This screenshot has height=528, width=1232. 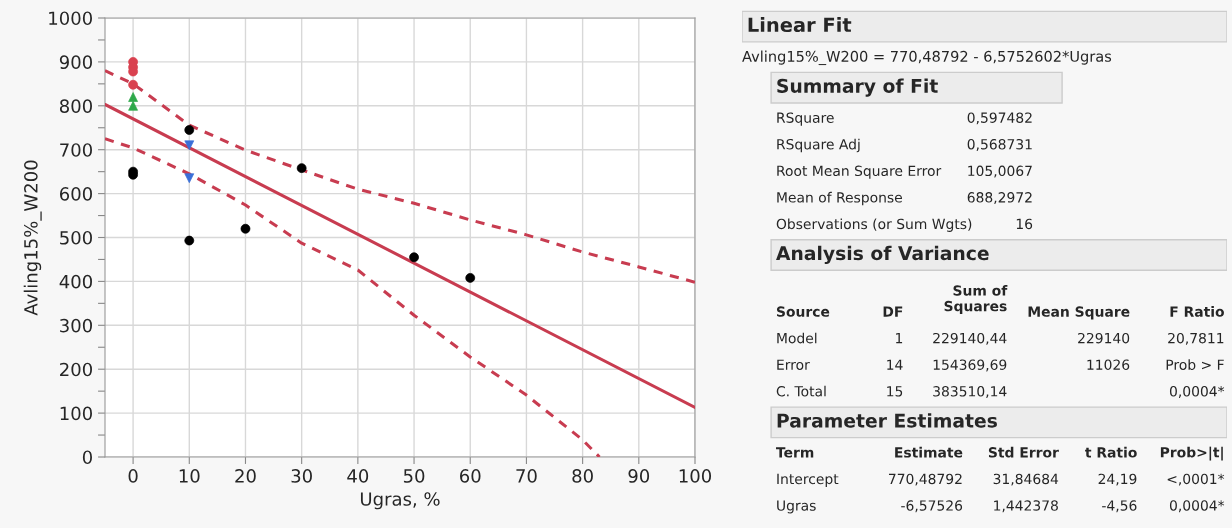 I want to click on text: C. Total 15 383510,14 0,0004*, so click(x=1000, y=391).